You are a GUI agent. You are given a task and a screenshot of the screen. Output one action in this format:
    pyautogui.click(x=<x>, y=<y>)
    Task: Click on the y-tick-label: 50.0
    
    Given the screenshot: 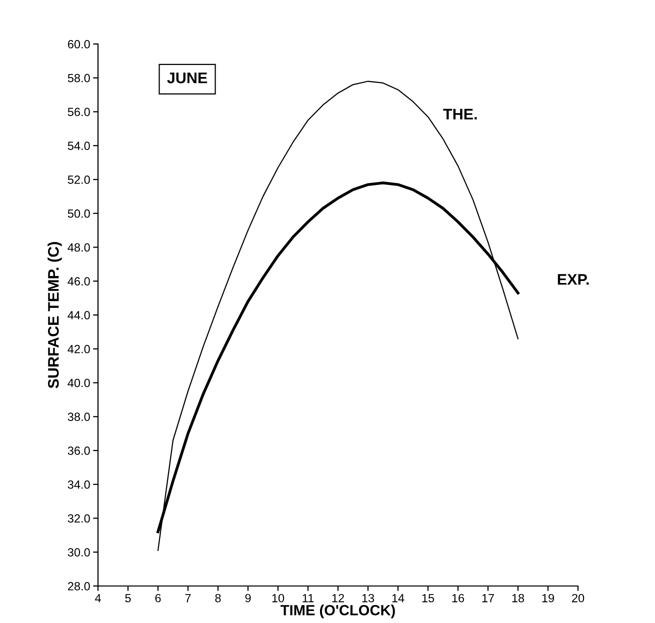 What is the action you would take?
    pyautogui.click(x=79, y=213)
    